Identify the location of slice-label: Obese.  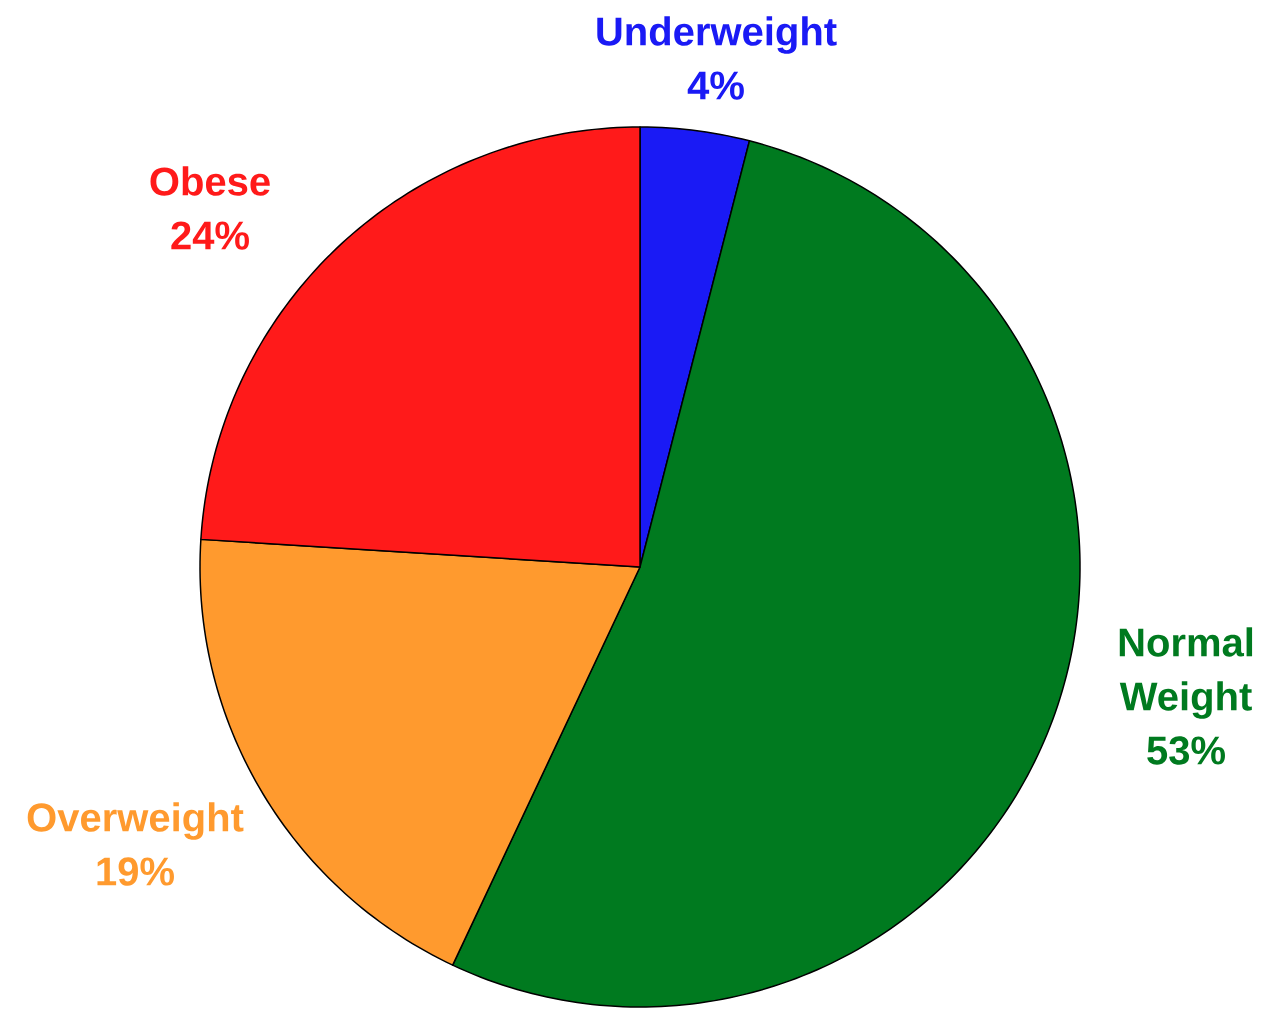
(210, 181).